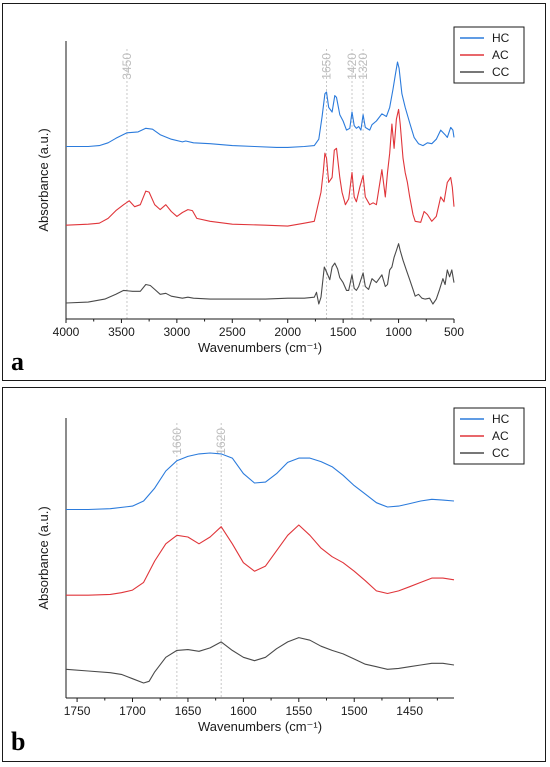  What do you see at coordinates (352, 66) in the screenshot?
I see `reference-line-label: 1420` at bounding box center [352, 66].